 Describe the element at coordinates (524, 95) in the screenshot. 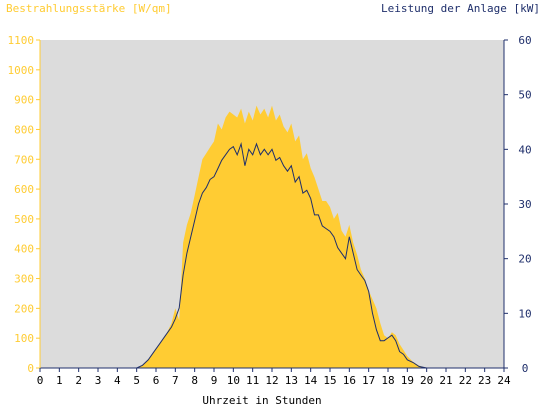

I see `right-tick-label: 50` at that location.